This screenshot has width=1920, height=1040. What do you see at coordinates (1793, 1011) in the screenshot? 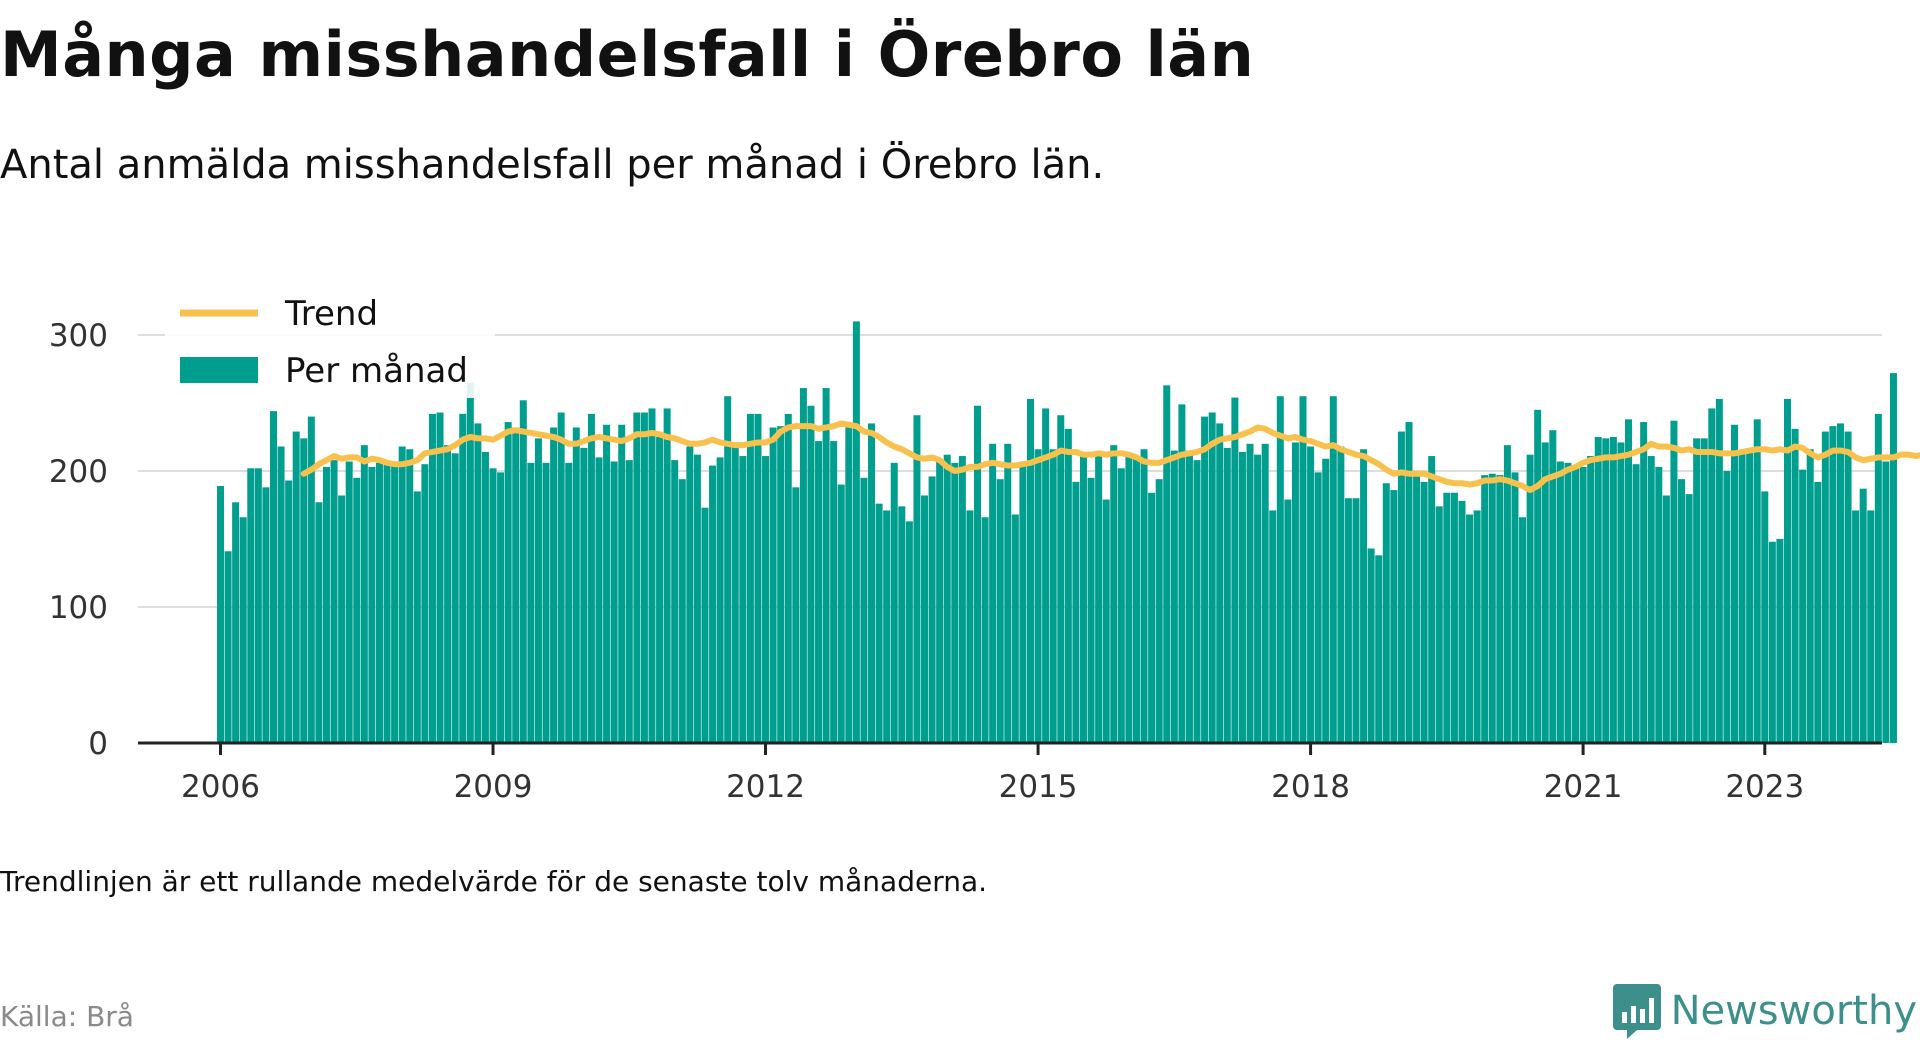
I see `brand-name: Newsworthy` at bounding box center [1793, 1011].